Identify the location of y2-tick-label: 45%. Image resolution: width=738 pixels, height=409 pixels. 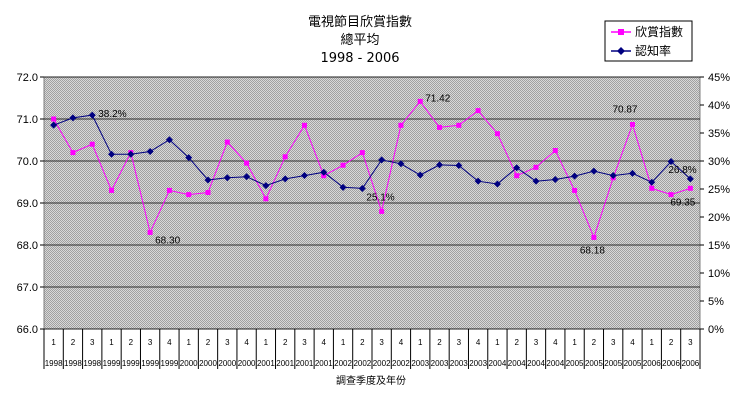
(719, 78).